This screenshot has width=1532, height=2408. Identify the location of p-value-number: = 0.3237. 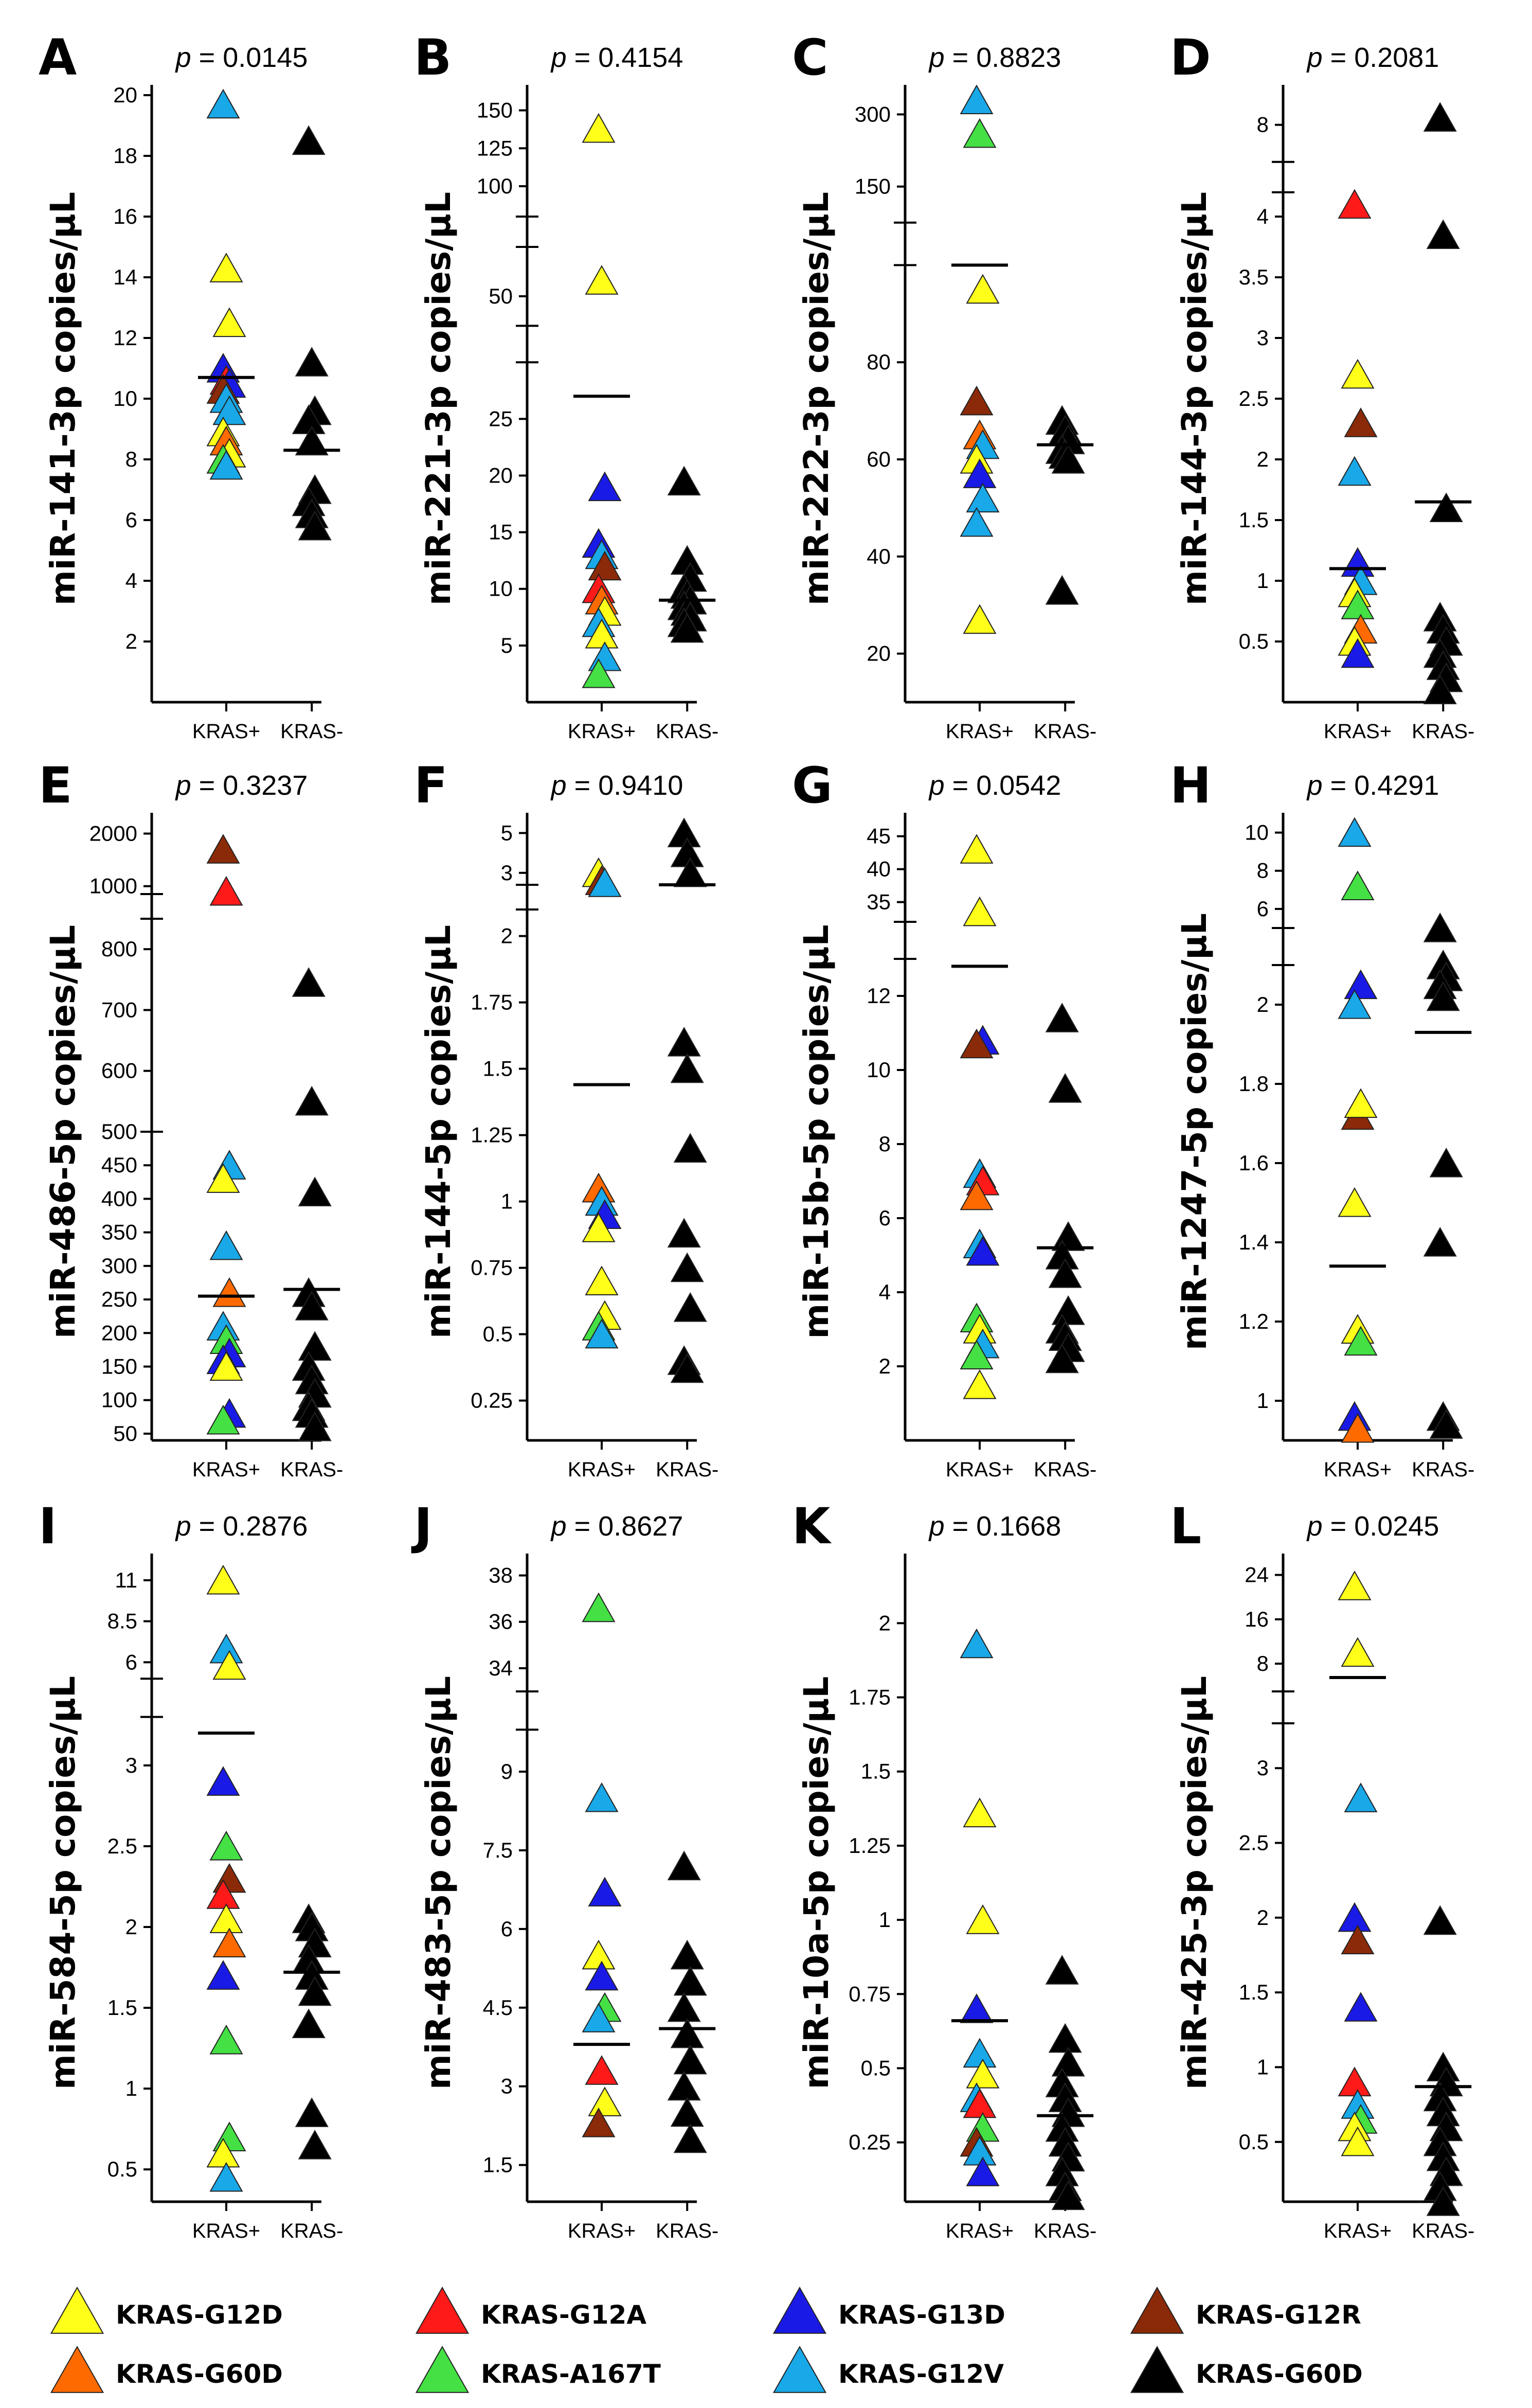
(249, 786).